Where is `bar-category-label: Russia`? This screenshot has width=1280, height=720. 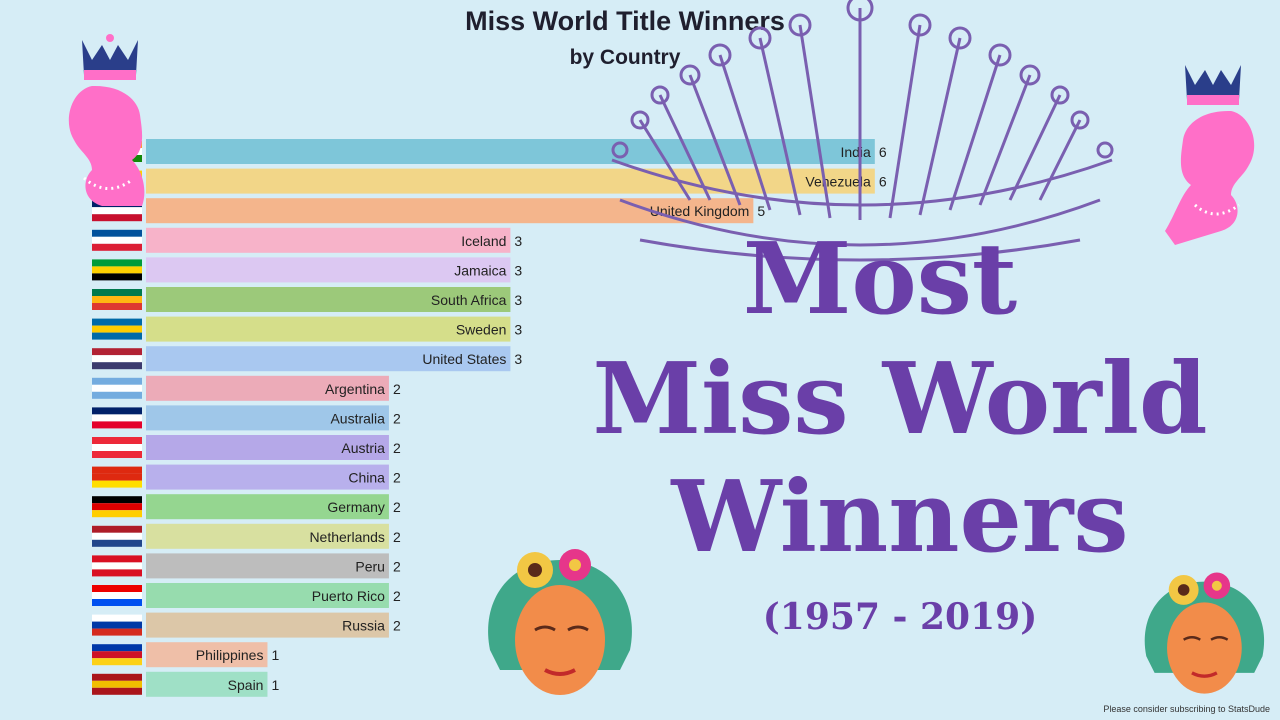 bar-category-label: Russia is located at coordinates (363, 626).